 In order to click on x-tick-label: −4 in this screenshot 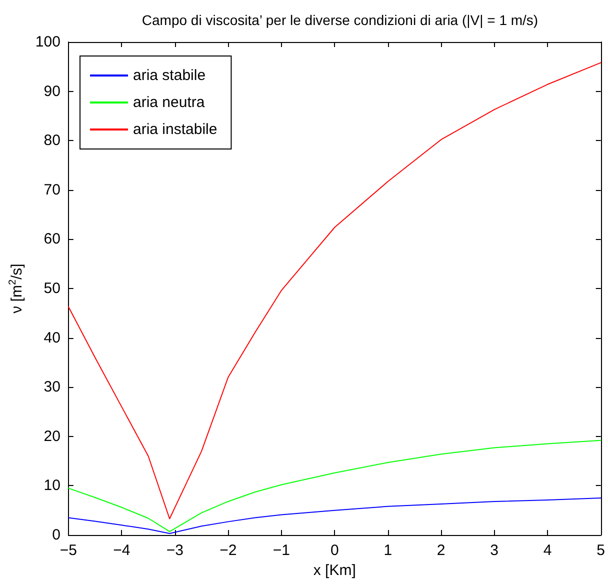, I will do `click(121, 550)`.